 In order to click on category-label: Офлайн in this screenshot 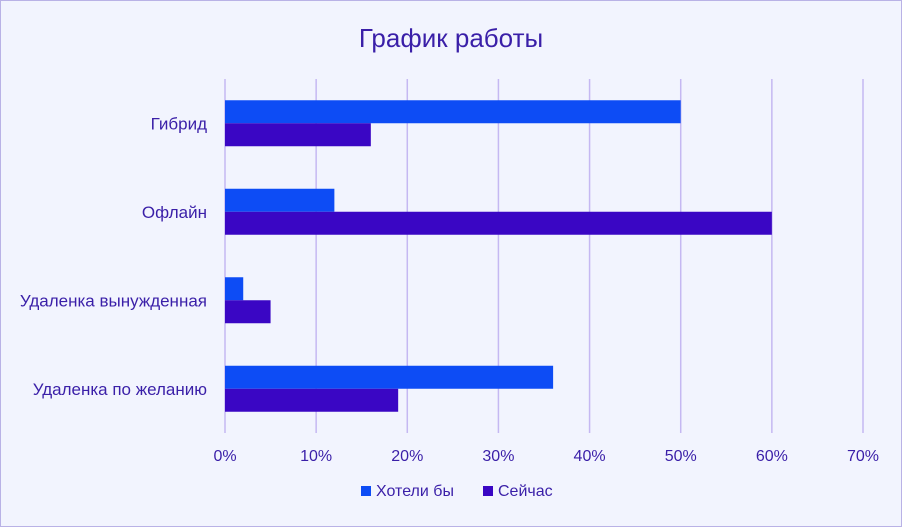, I will do `click(174, 212)`.